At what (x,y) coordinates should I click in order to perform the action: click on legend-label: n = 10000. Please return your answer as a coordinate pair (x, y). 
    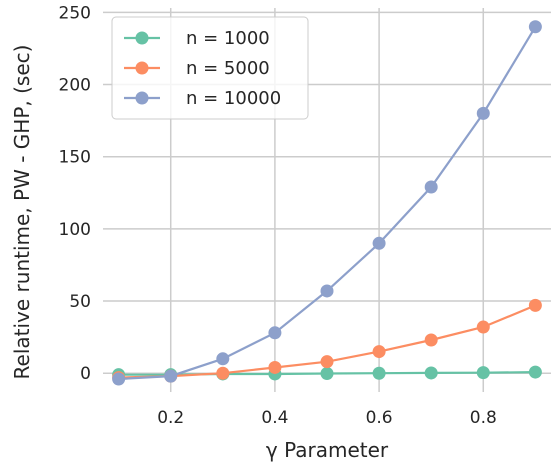
    Looking at the image, I should click on (233, 98).